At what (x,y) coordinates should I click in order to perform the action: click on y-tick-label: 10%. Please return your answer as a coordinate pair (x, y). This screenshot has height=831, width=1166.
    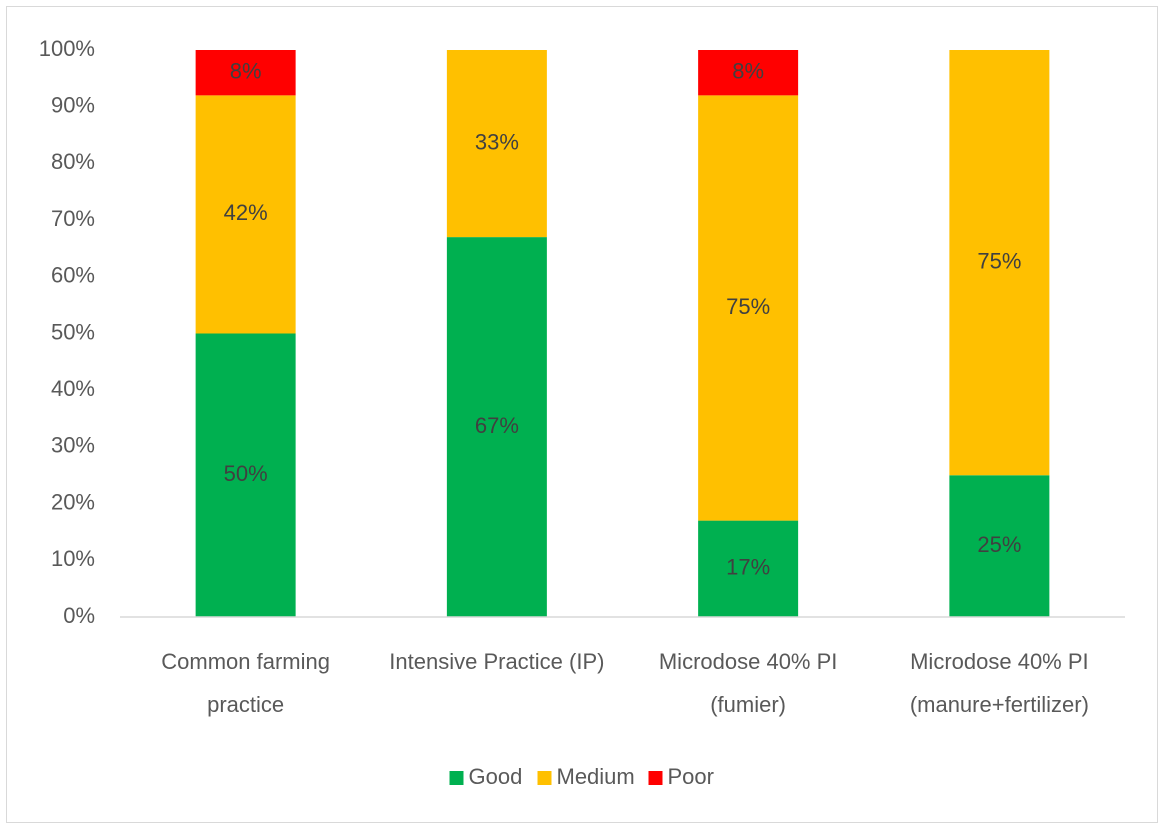
    Looking at the image, I should click on (73, 558).